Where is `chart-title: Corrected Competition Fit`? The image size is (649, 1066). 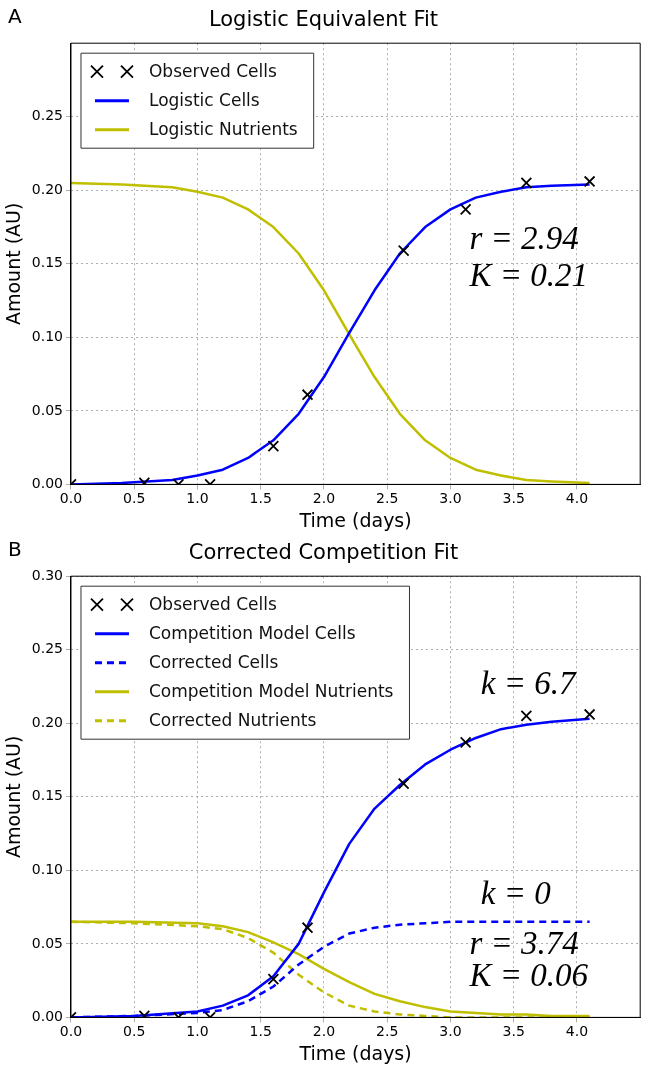 chart-title: Corrected Competition Fit is located at coordinates (323, 552).